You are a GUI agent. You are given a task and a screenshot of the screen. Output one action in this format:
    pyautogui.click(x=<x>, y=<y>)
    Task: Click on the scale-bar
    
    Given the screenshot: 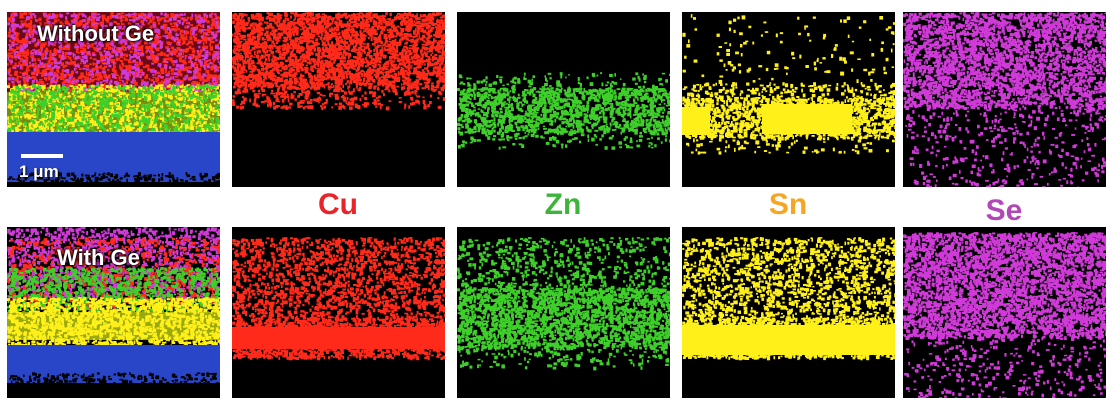 What is the action you would take?
    pyautogui.click(x=42, y=156)
    